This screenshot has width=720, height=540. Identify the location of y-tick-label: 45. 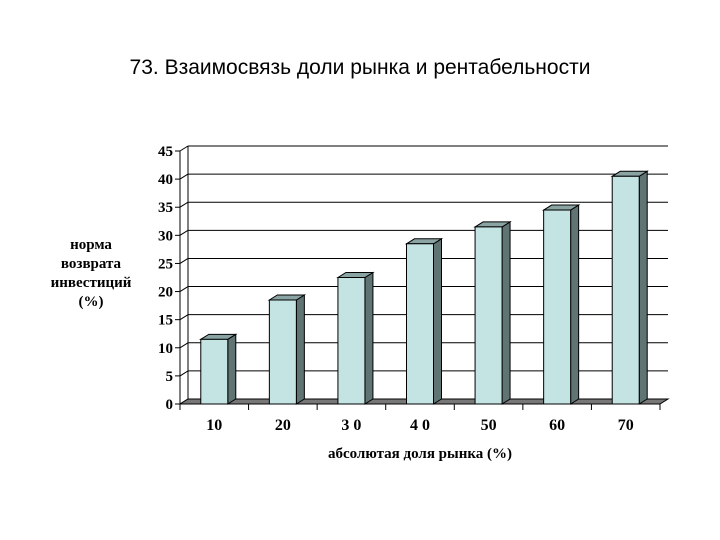
(165, 152).